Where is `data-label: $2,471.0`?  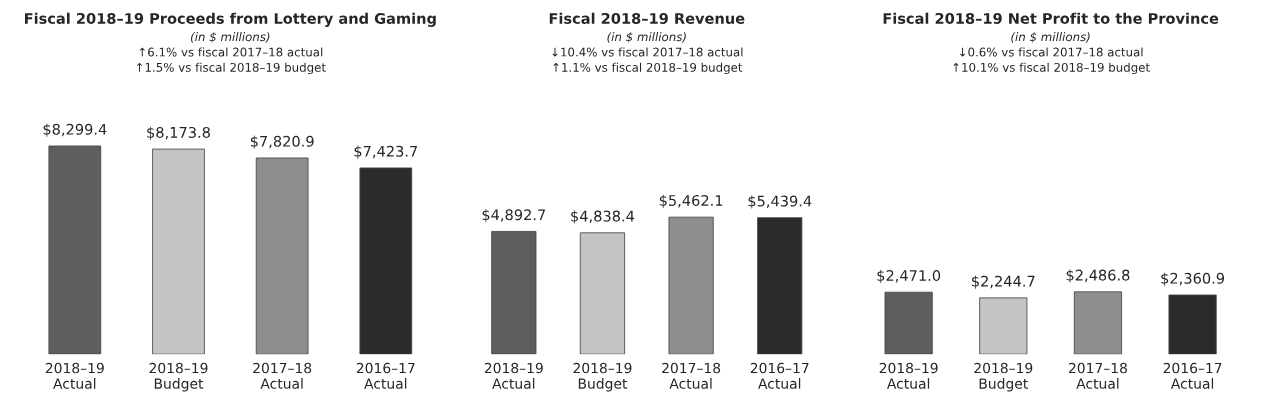 data-label: $2,471.0 is located at coordinates (909, 276).